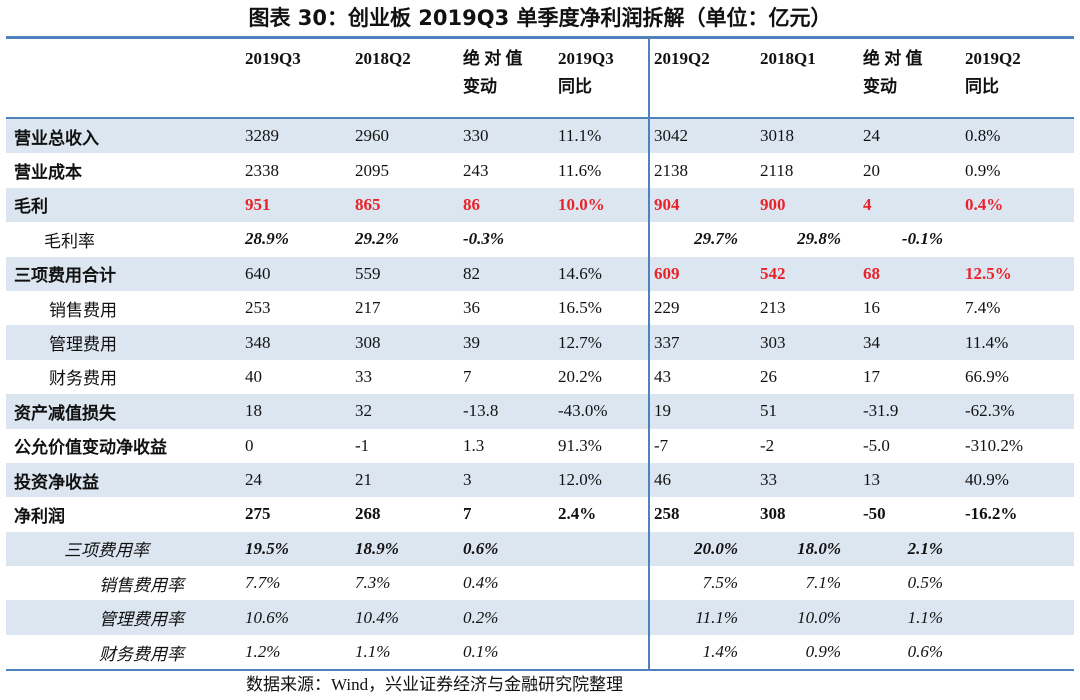 This screenshot has width=1080, height=700. I want to click on cell: 337, so click(702, 342).